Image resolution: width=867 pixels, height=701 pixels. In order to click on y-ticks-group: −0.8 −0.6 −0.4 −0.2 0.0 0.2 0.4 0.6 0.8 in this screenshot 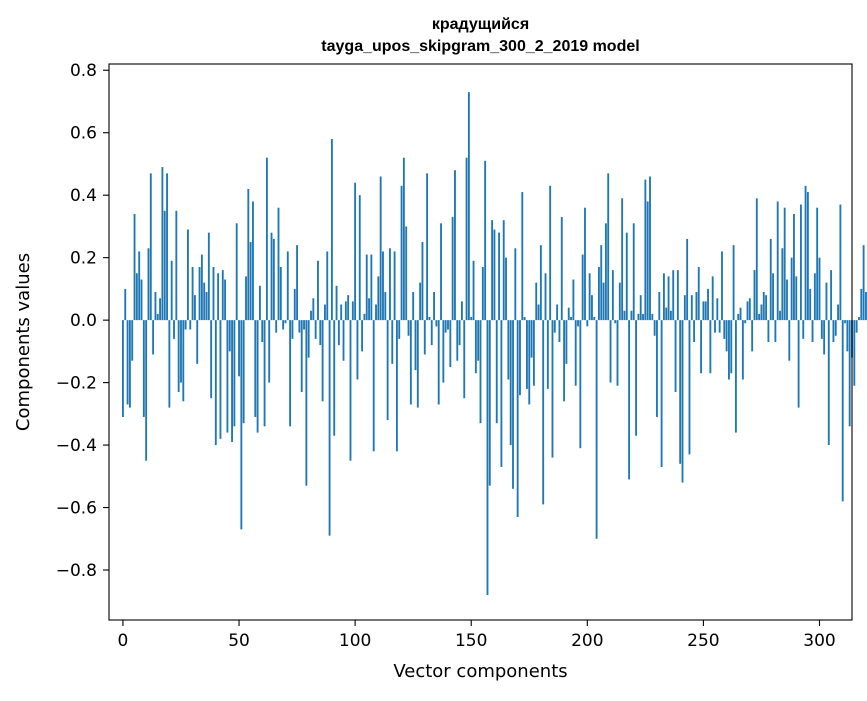, I will do `click(82, 321)`.